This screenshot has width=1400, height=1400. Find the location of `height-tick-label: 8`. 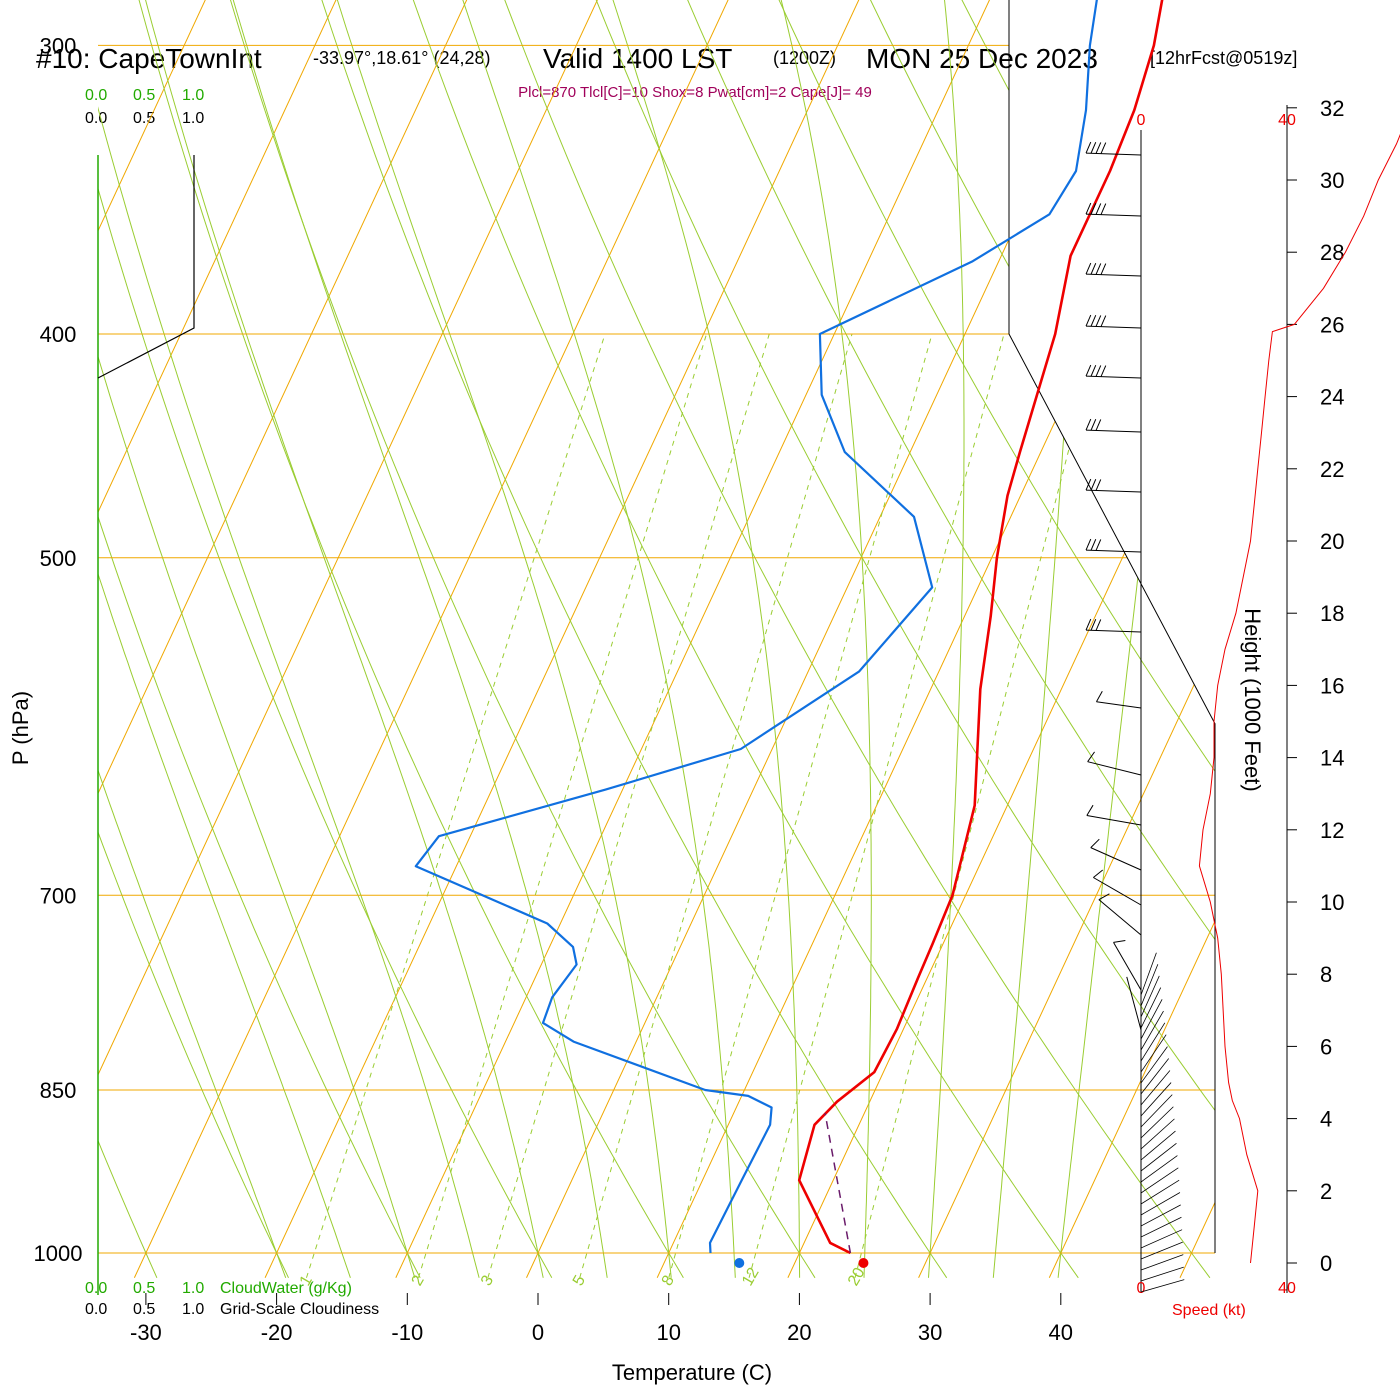

height-tick-label: 8 is located at coordinates (1326, 974).